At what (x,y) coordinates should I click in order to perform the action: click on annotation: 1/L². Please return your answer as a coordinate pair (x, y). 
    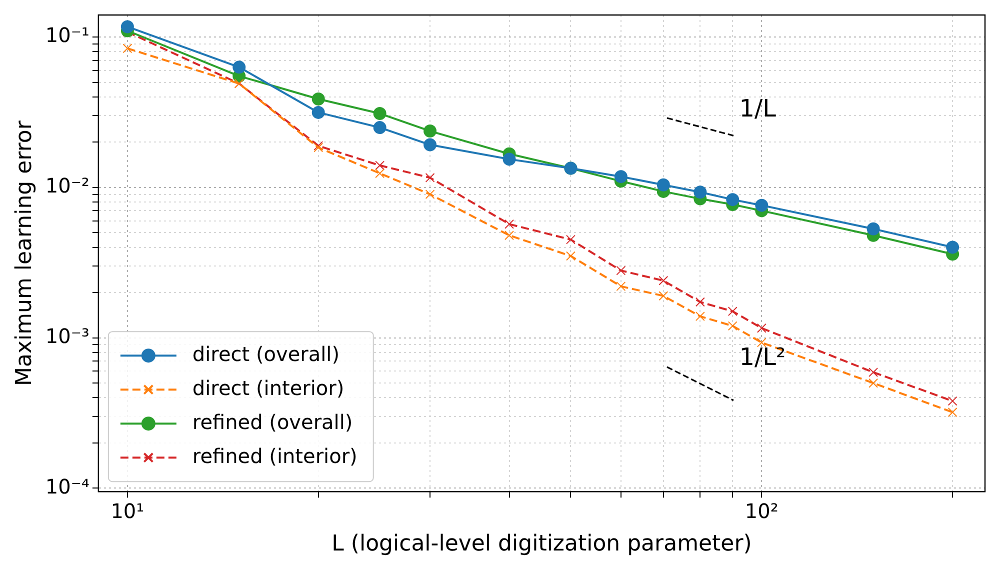
    Looking at the image, I should click on (762, 357).